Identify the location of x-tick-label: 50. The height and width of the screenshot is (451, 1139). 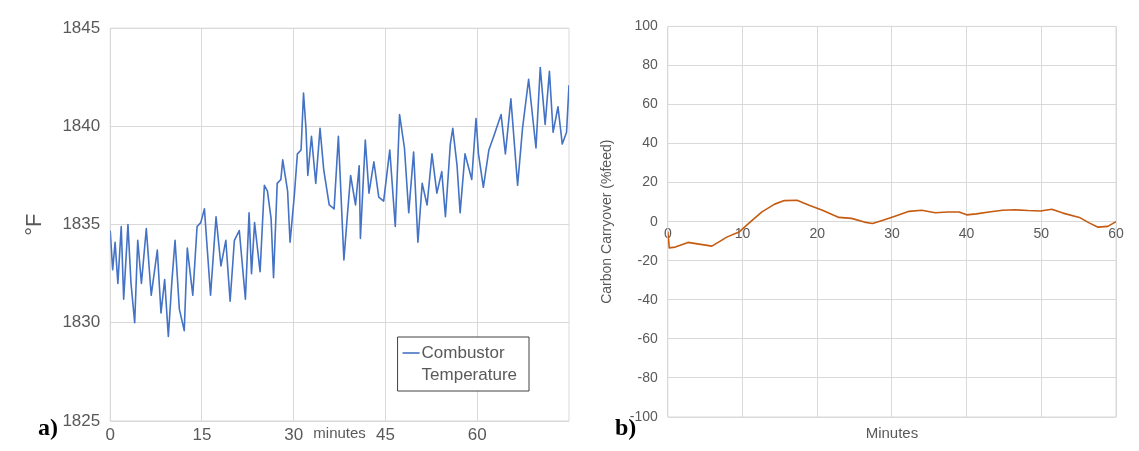
(1041, 232).